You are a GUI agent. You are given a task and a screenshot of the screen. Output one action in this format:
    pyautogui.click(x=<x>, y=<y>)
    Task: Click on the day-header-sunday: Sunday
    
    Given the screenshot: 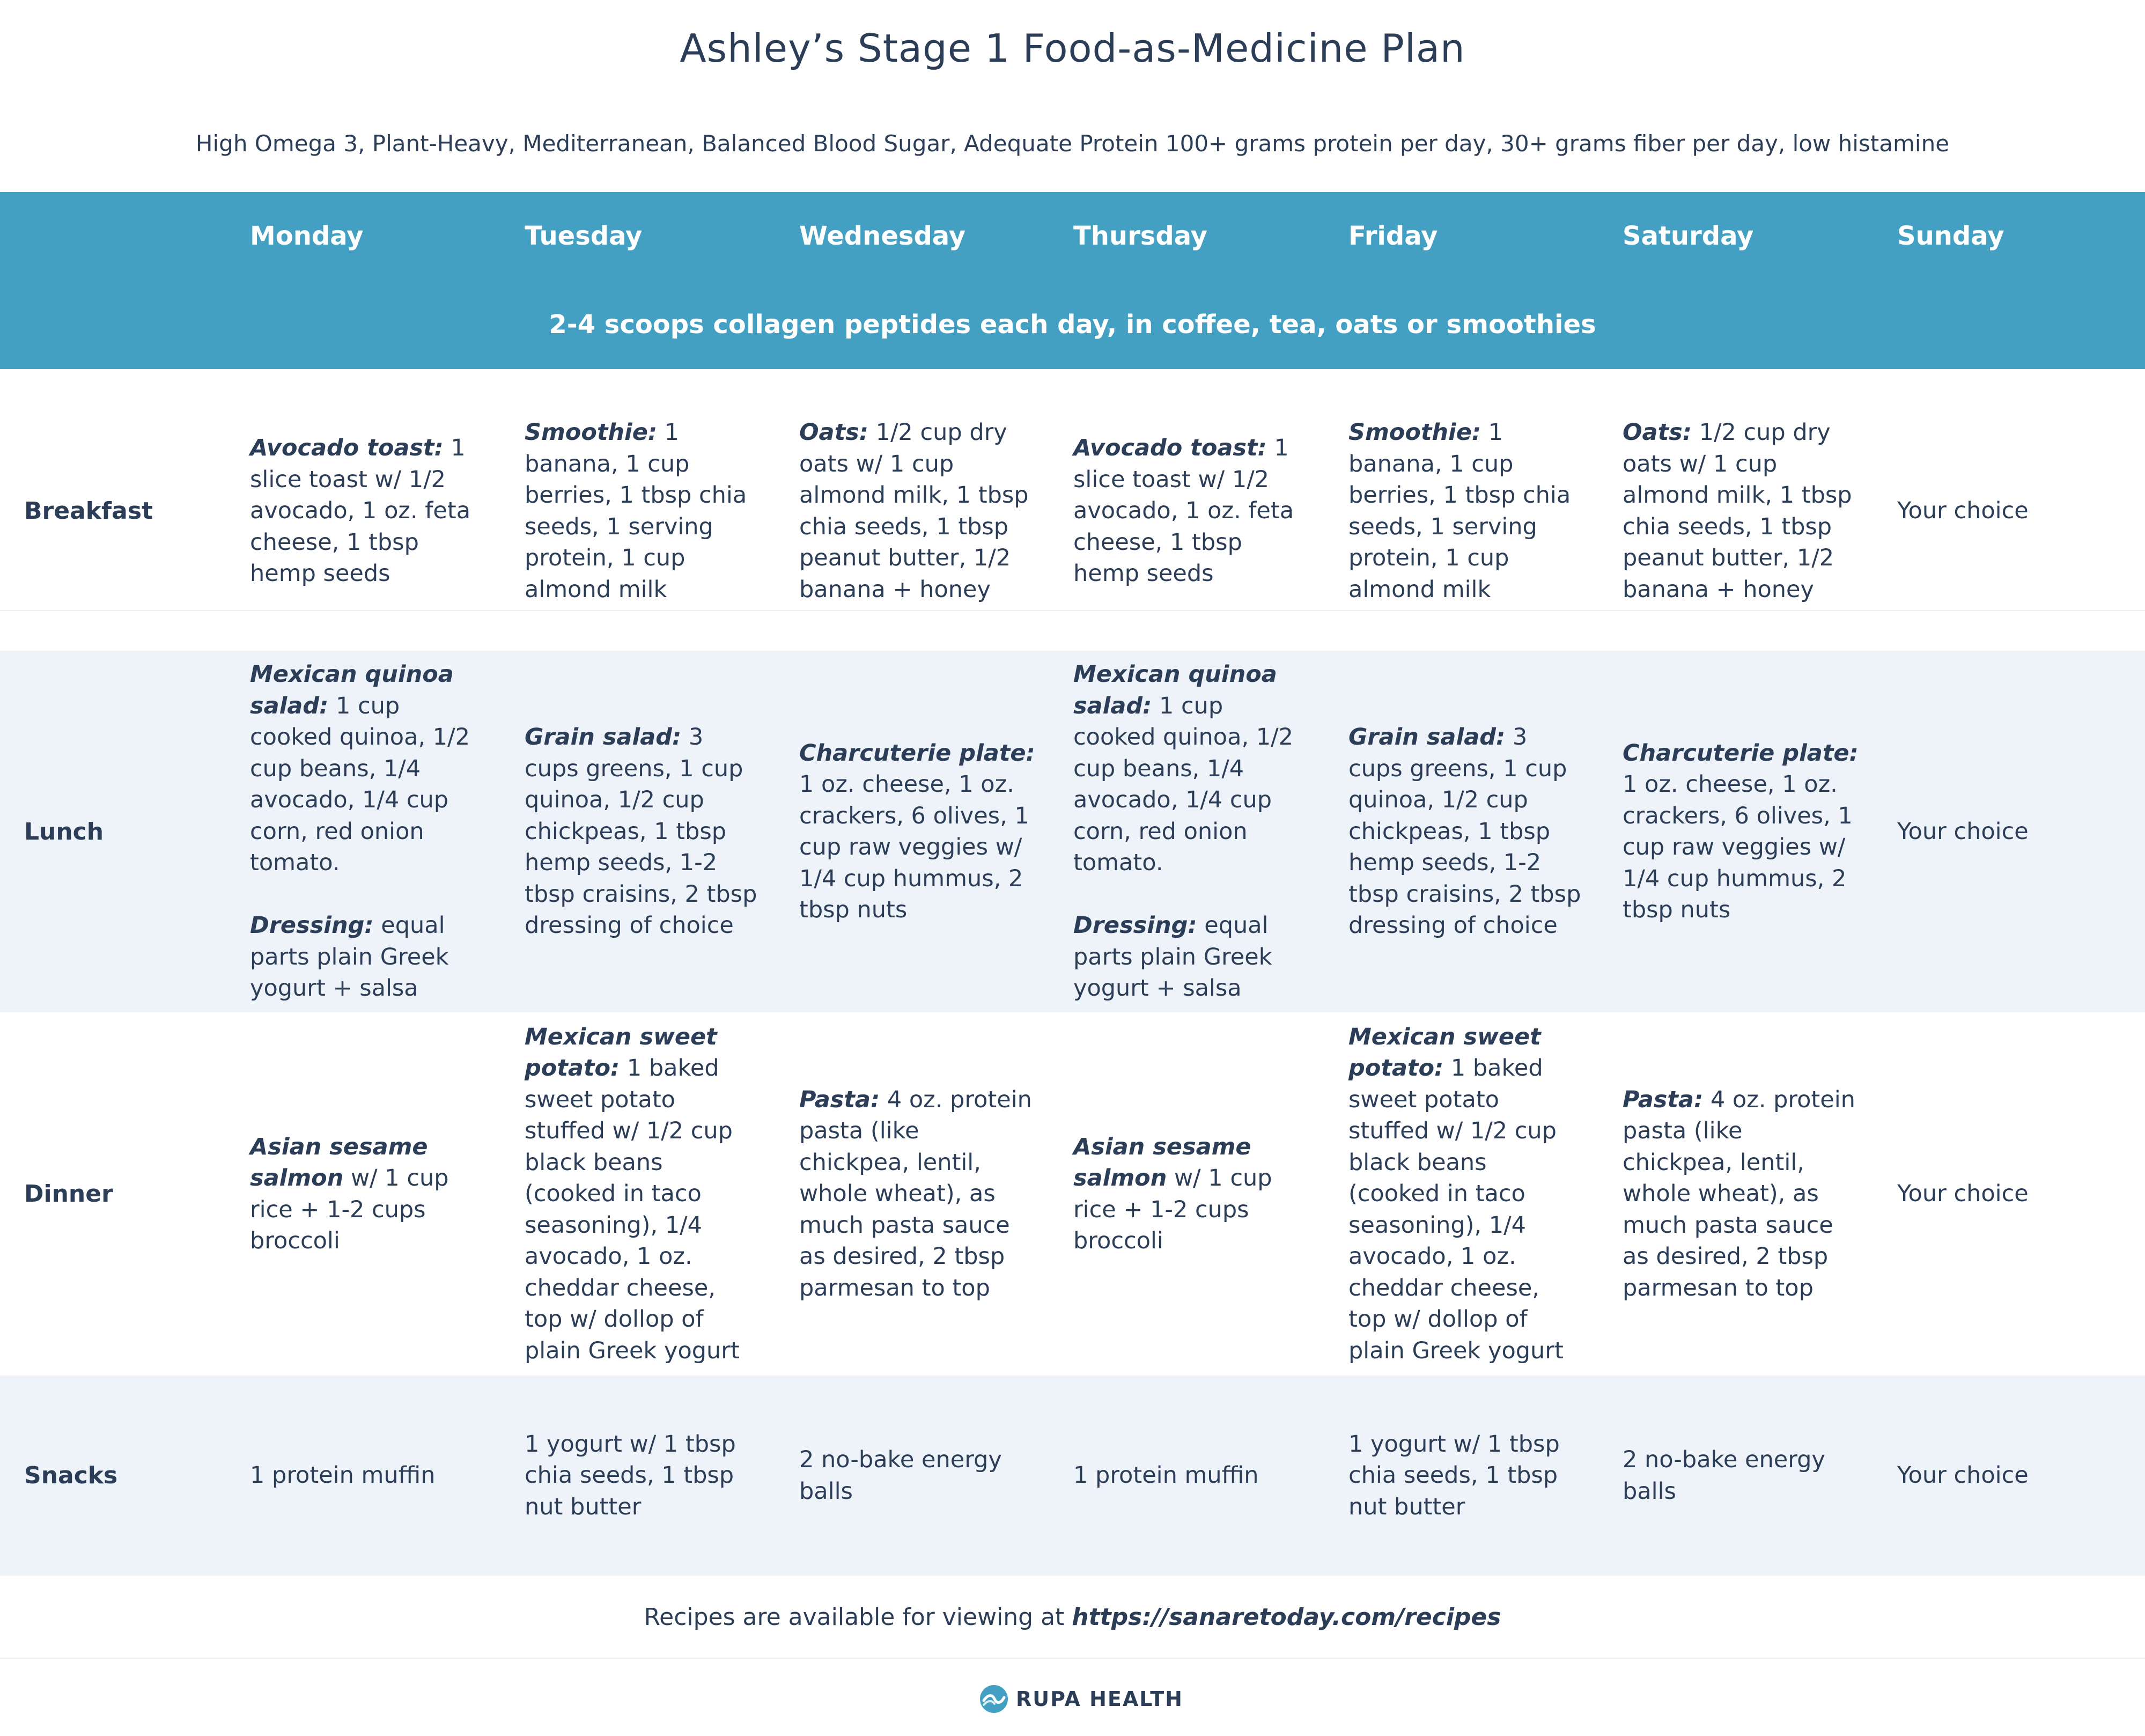 What is the action you would take?
    pyautogui.click(x=1950, y=236)
    